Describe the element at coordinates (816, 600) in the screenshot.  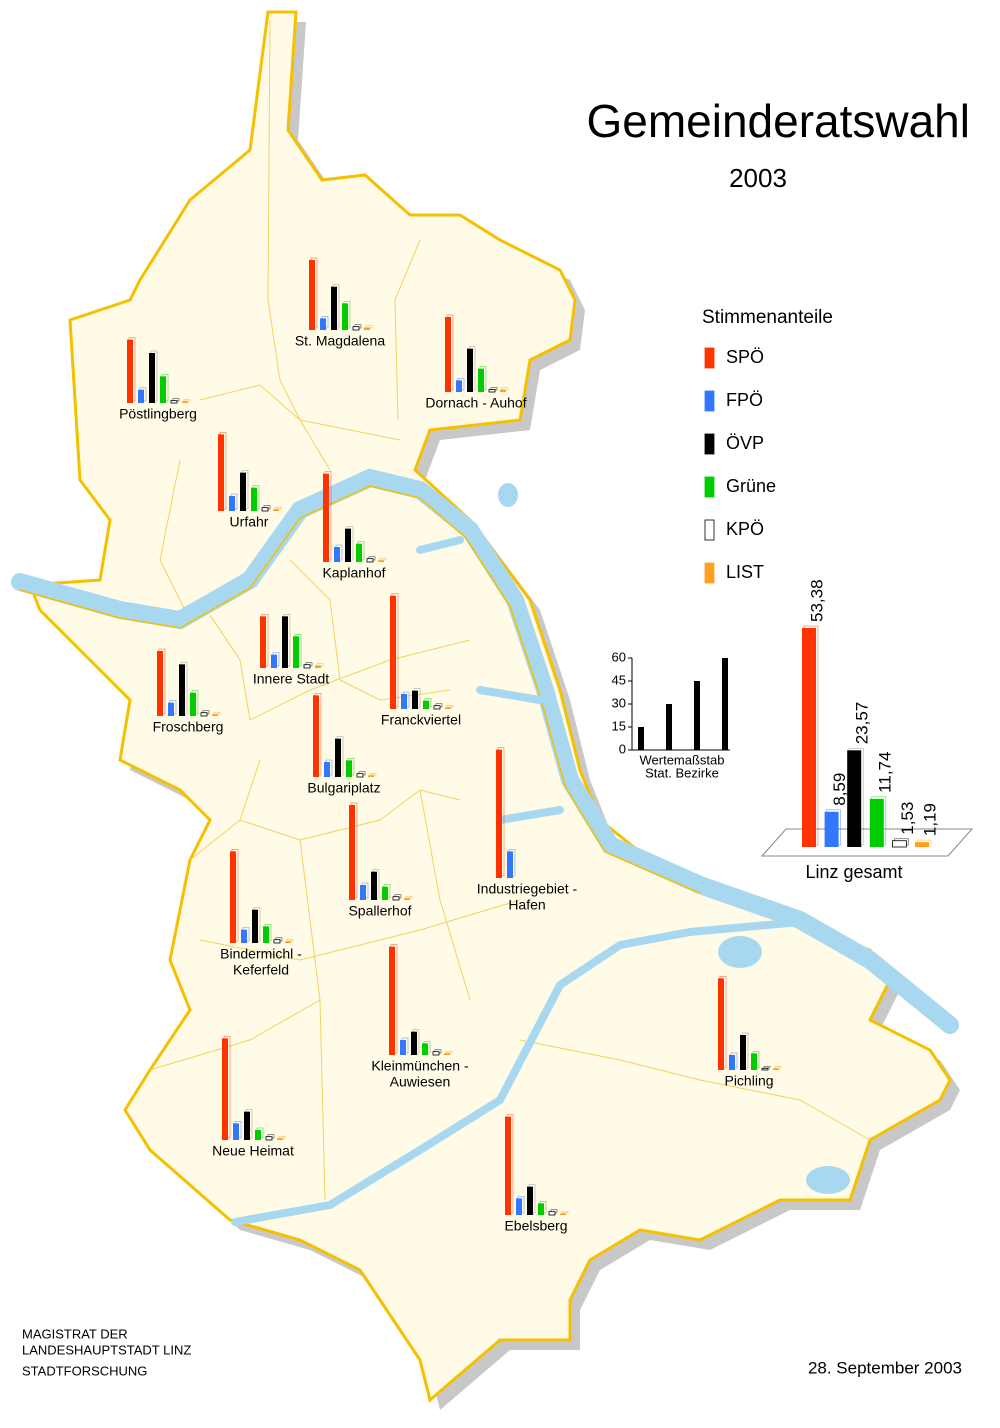
I see `value-label: 53,38` at that location.